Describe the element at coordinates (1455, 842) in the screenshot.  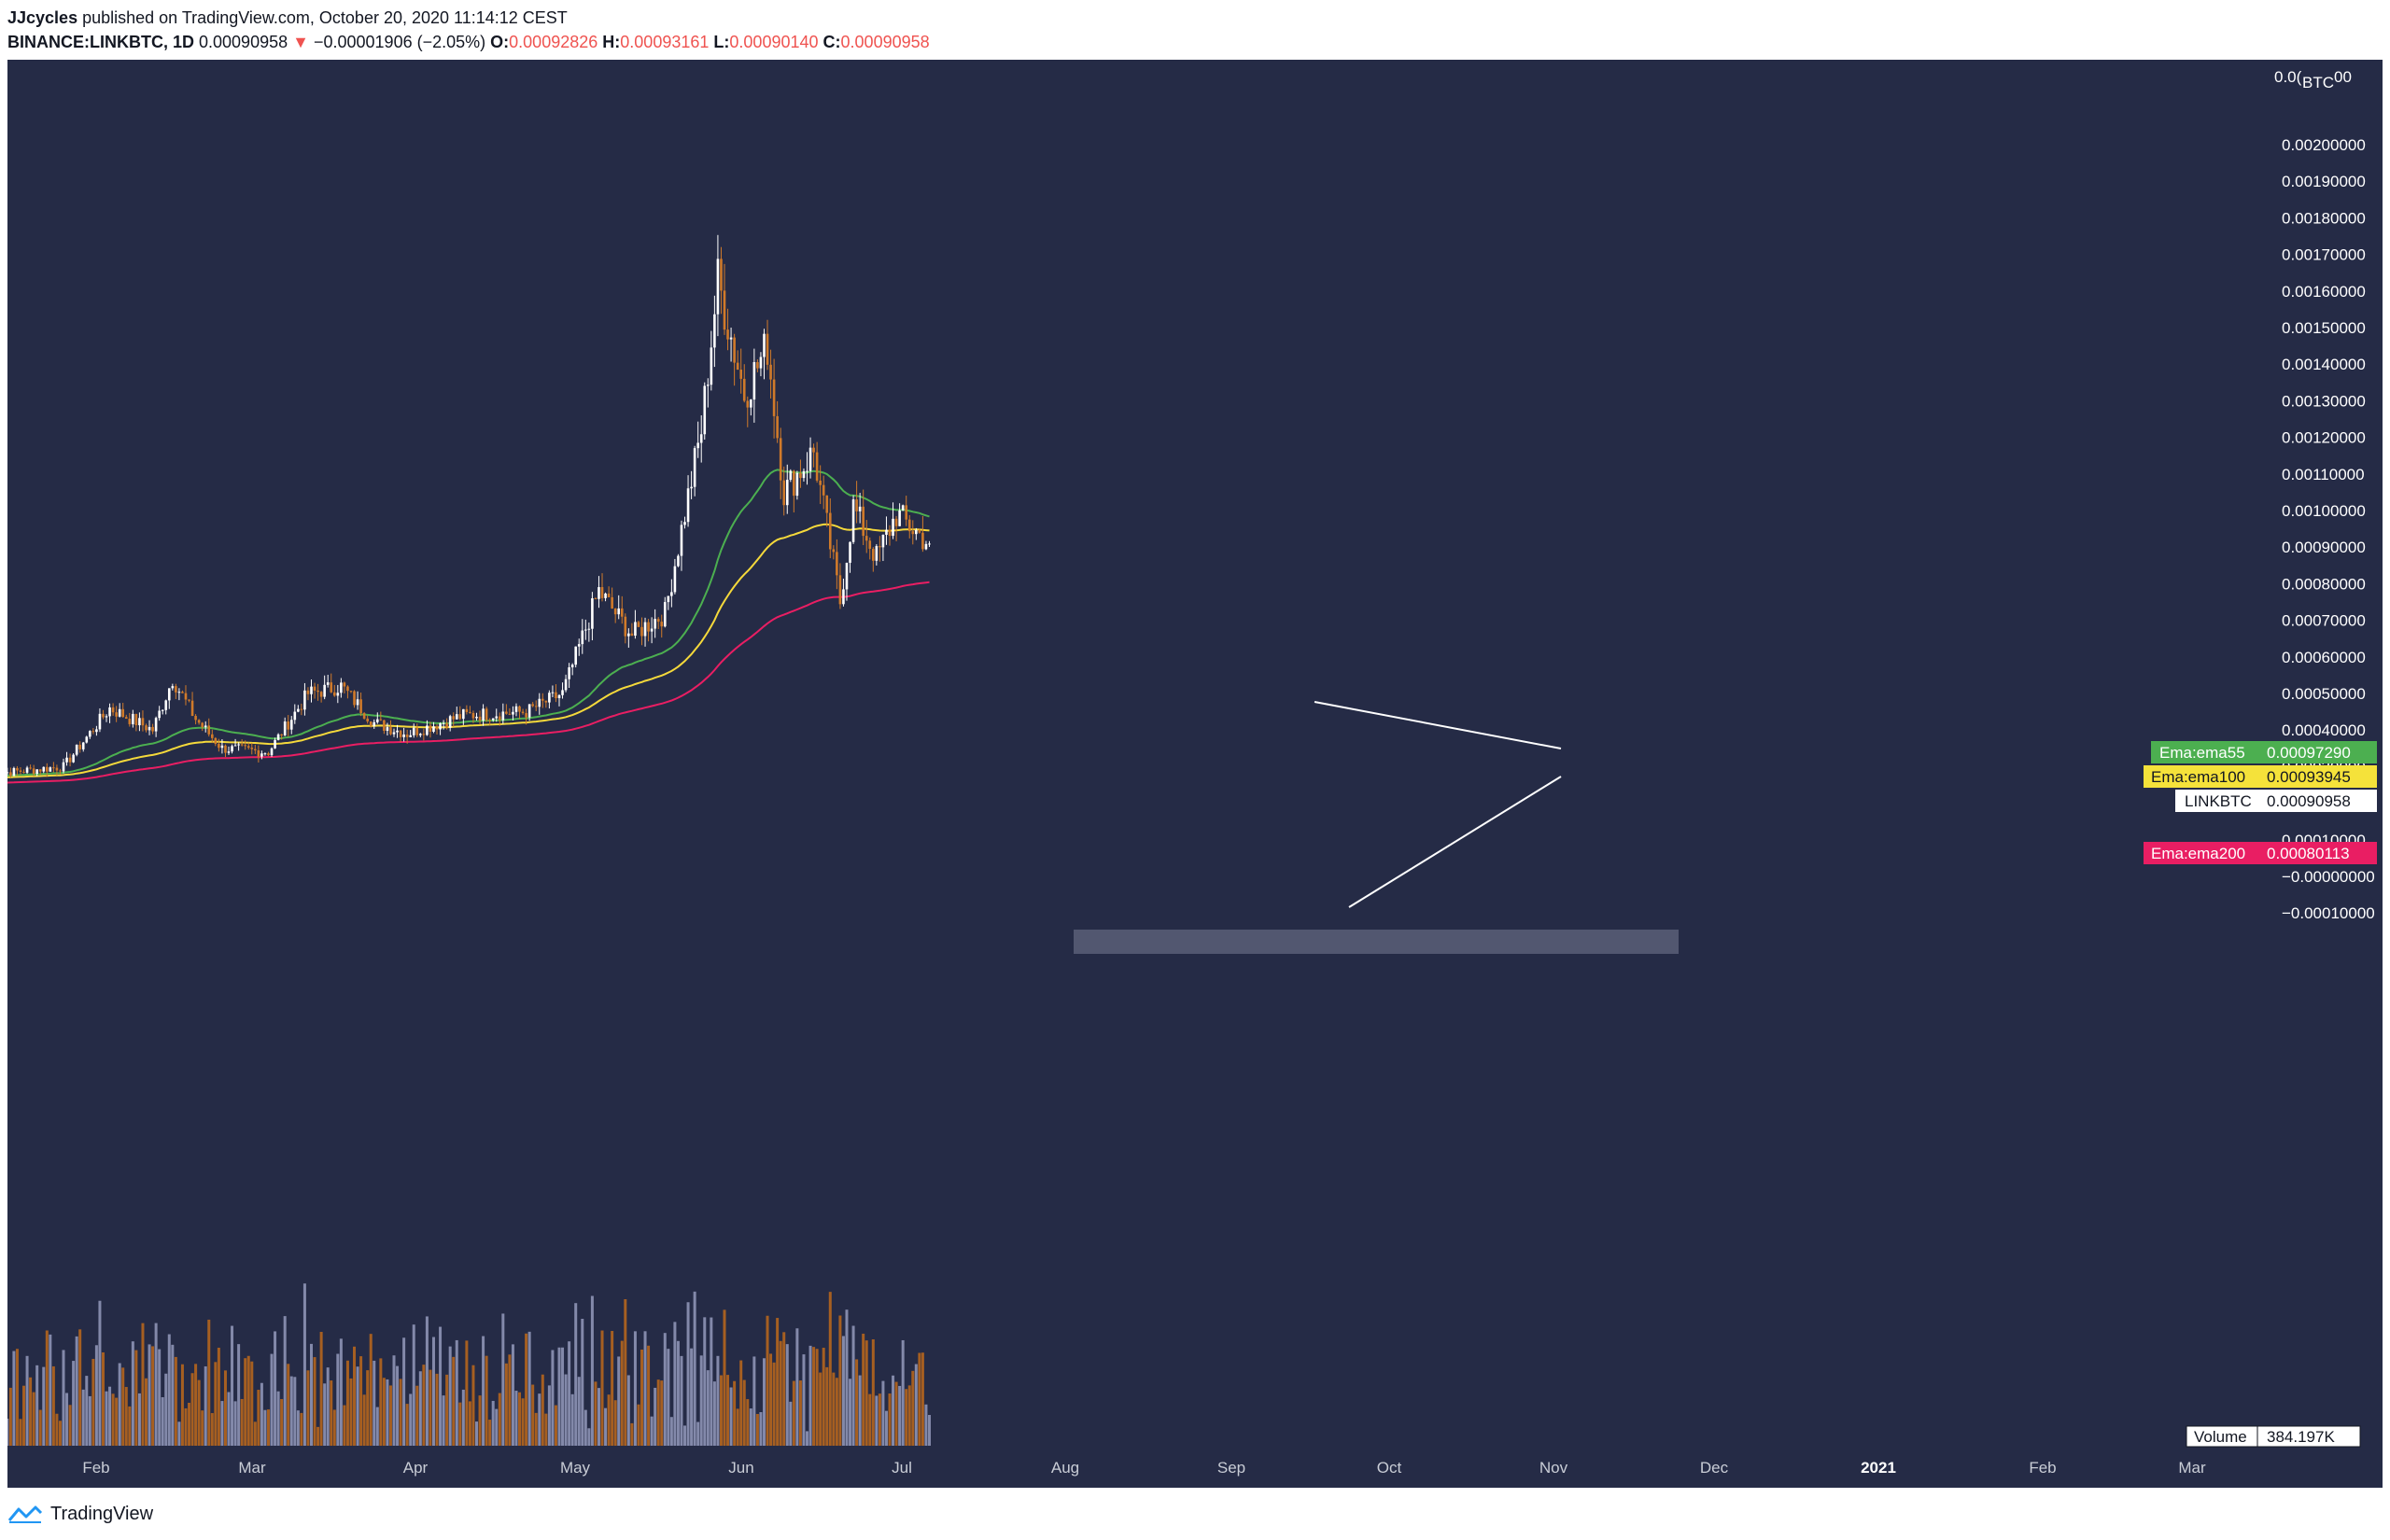
I see `triangle-lower-trendline` at that location.